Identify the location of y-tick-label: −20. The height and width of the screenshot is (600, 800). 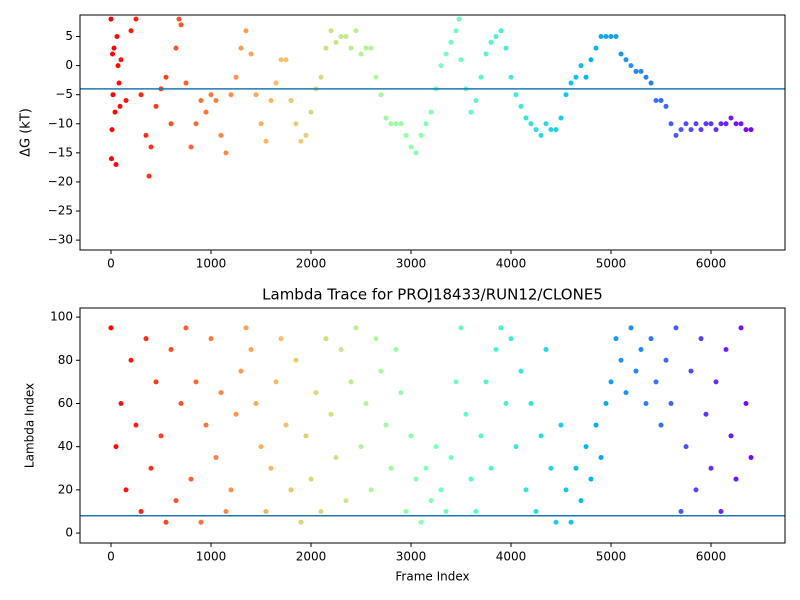
(60, 181).